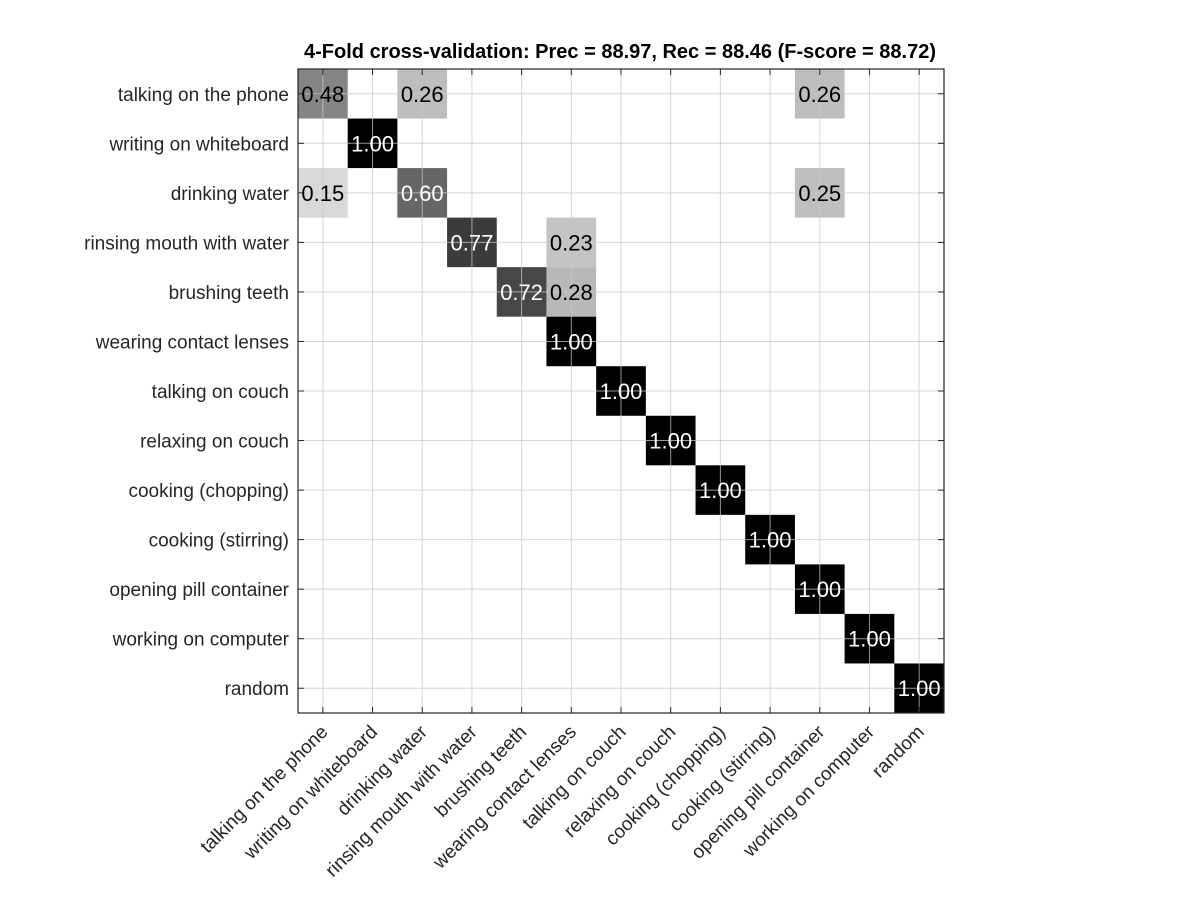 The width and height of the screenshot is (1200, 900). Describe the element at coordinates (257, 689) in the screenshot. I see `y-tick-label: random` at that location.